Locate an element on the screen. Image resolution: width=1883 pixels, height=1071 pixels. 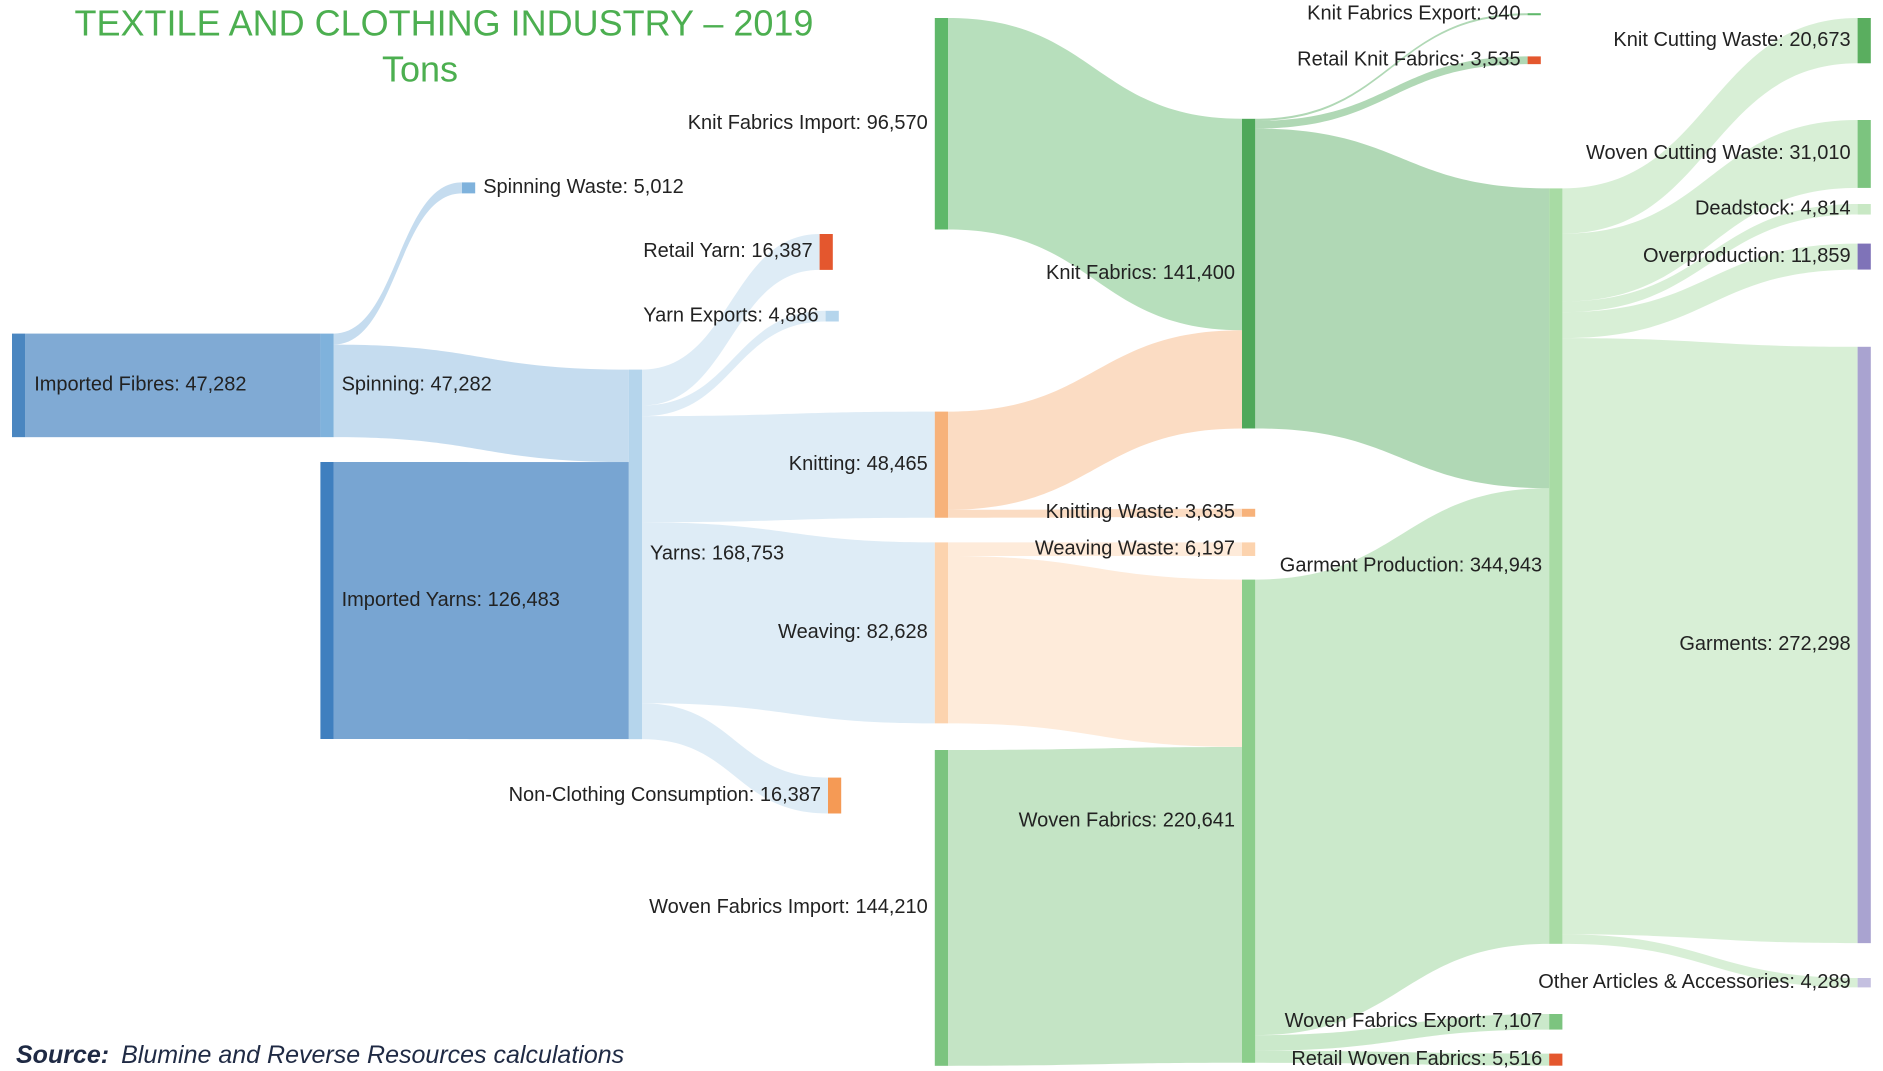
node-label: Spinning Waste: 5,012 is located at coordinates (583, 187).